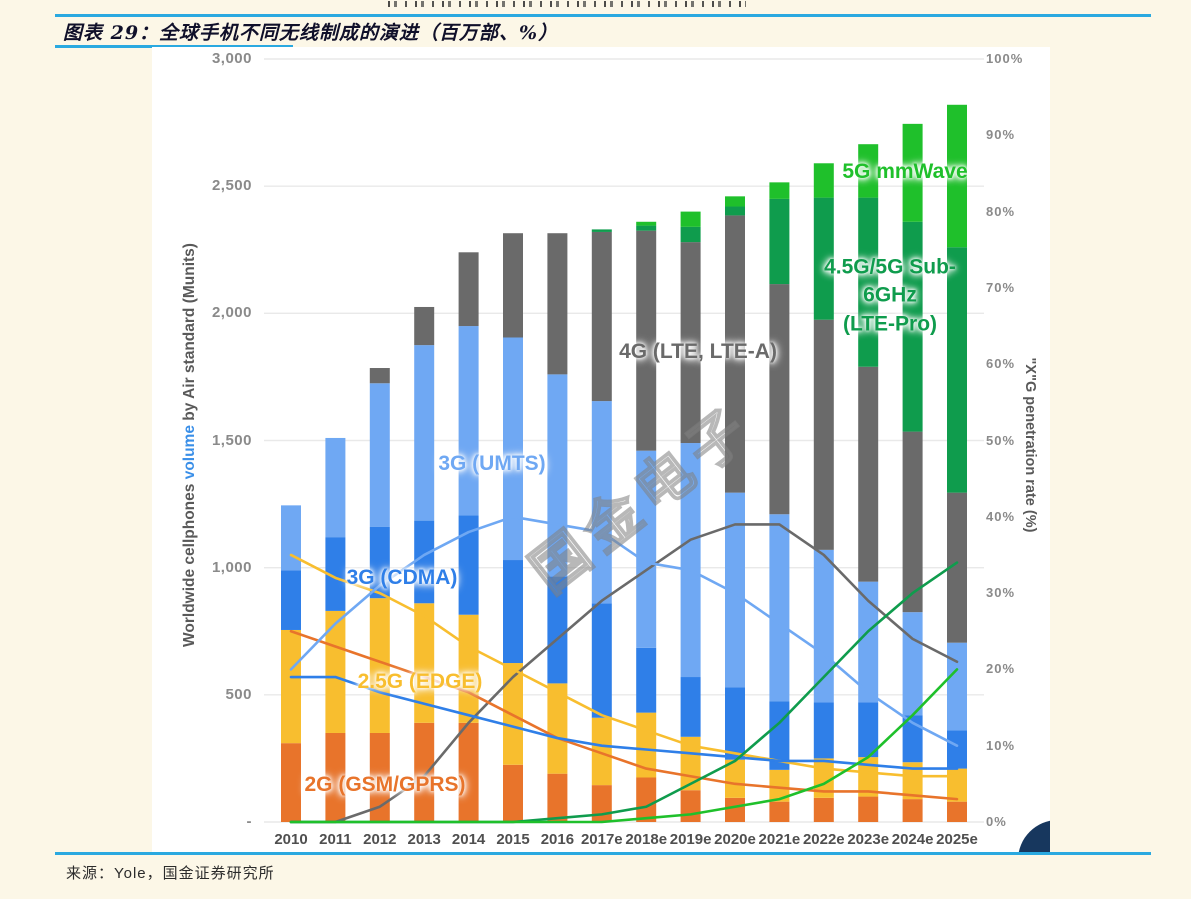 The image size is (1191, 899). Describe the element at coordinates (646, 839) in the screenshot. I see `x-axis-label: 2018e` at that location.